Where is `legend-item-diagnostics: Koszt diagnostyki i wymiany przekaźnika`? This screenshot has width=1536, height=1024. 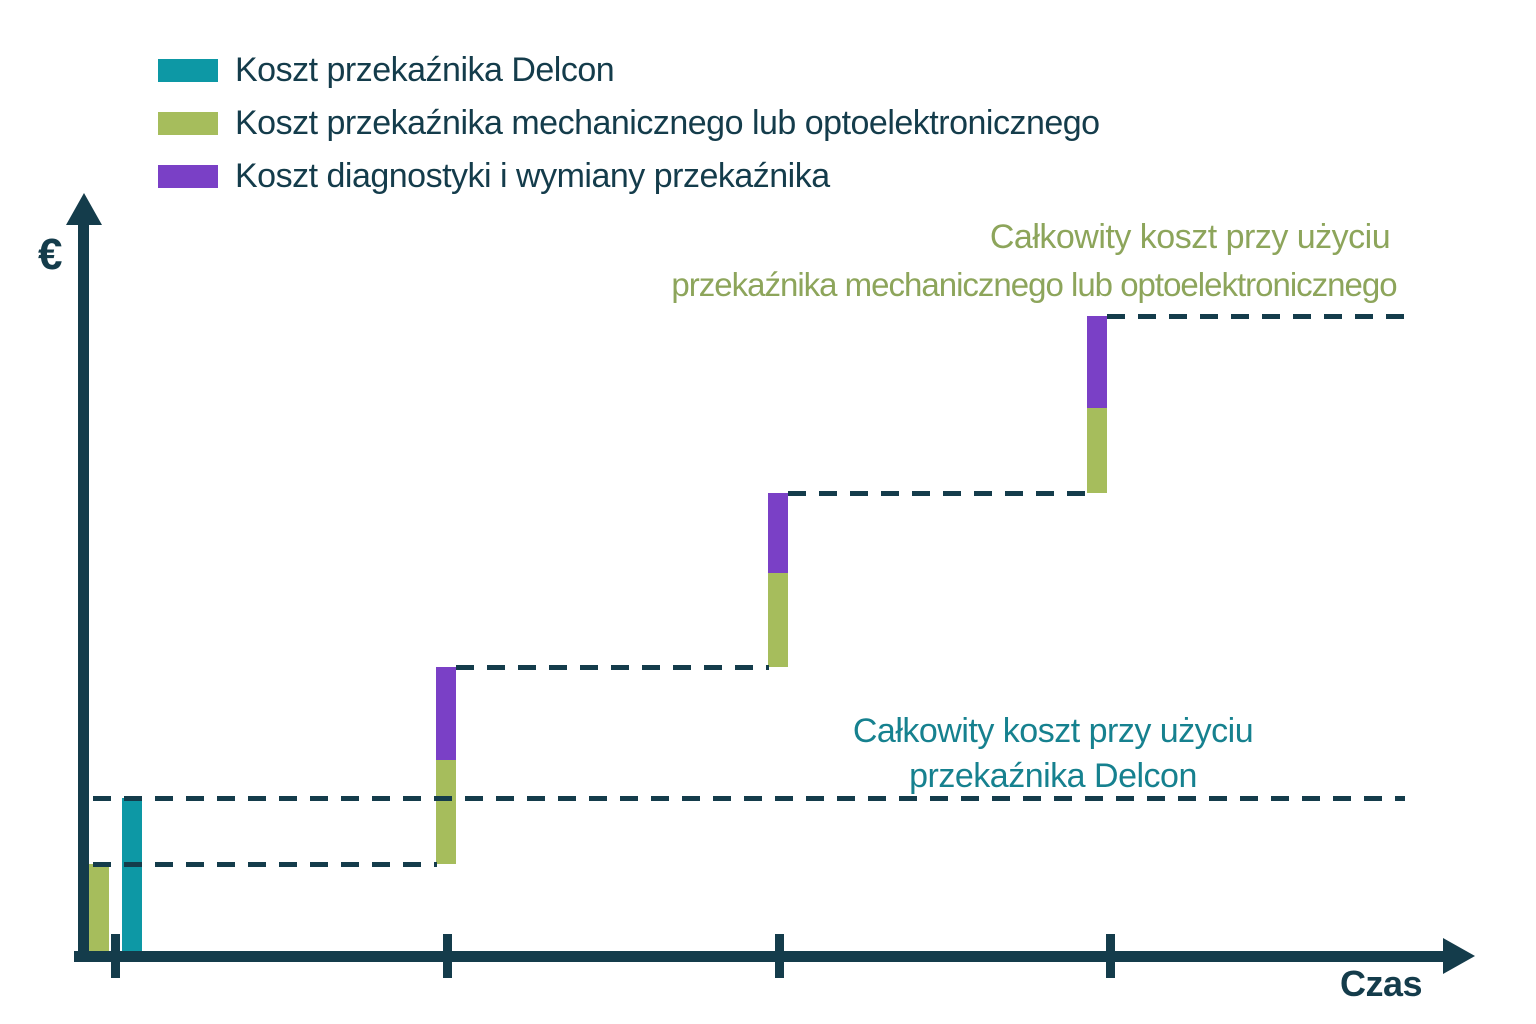 legend-item-diagnostics: Koszt diagnostyki i wymiany przekaźnika is located at coordinates (629, 176).